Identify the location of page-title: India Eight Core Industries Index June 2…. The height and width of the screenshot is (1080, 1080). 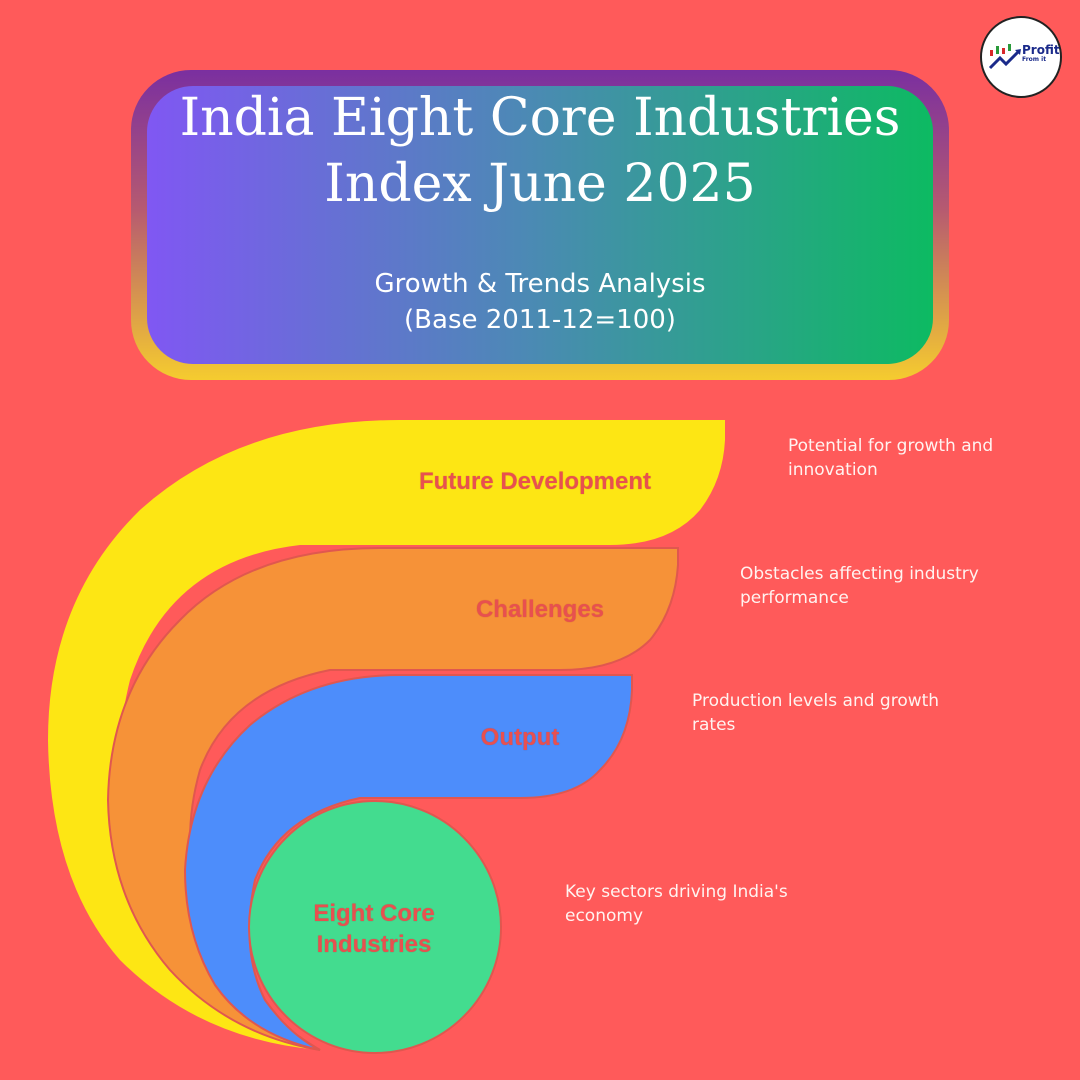
(540, 151).